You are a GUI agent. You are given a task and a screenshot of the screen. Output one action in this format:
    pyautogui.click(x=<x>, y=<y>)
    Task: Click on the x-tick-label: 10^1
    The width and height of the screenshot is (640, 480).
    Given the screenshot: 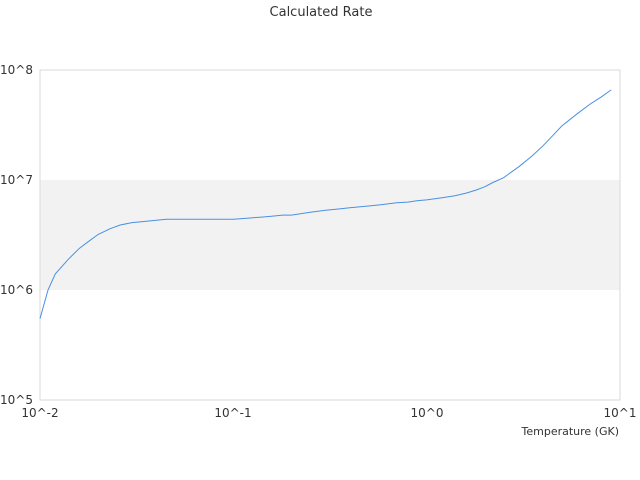 What is the action you would take?
    pyautogui.click(x=620, y=413)
    